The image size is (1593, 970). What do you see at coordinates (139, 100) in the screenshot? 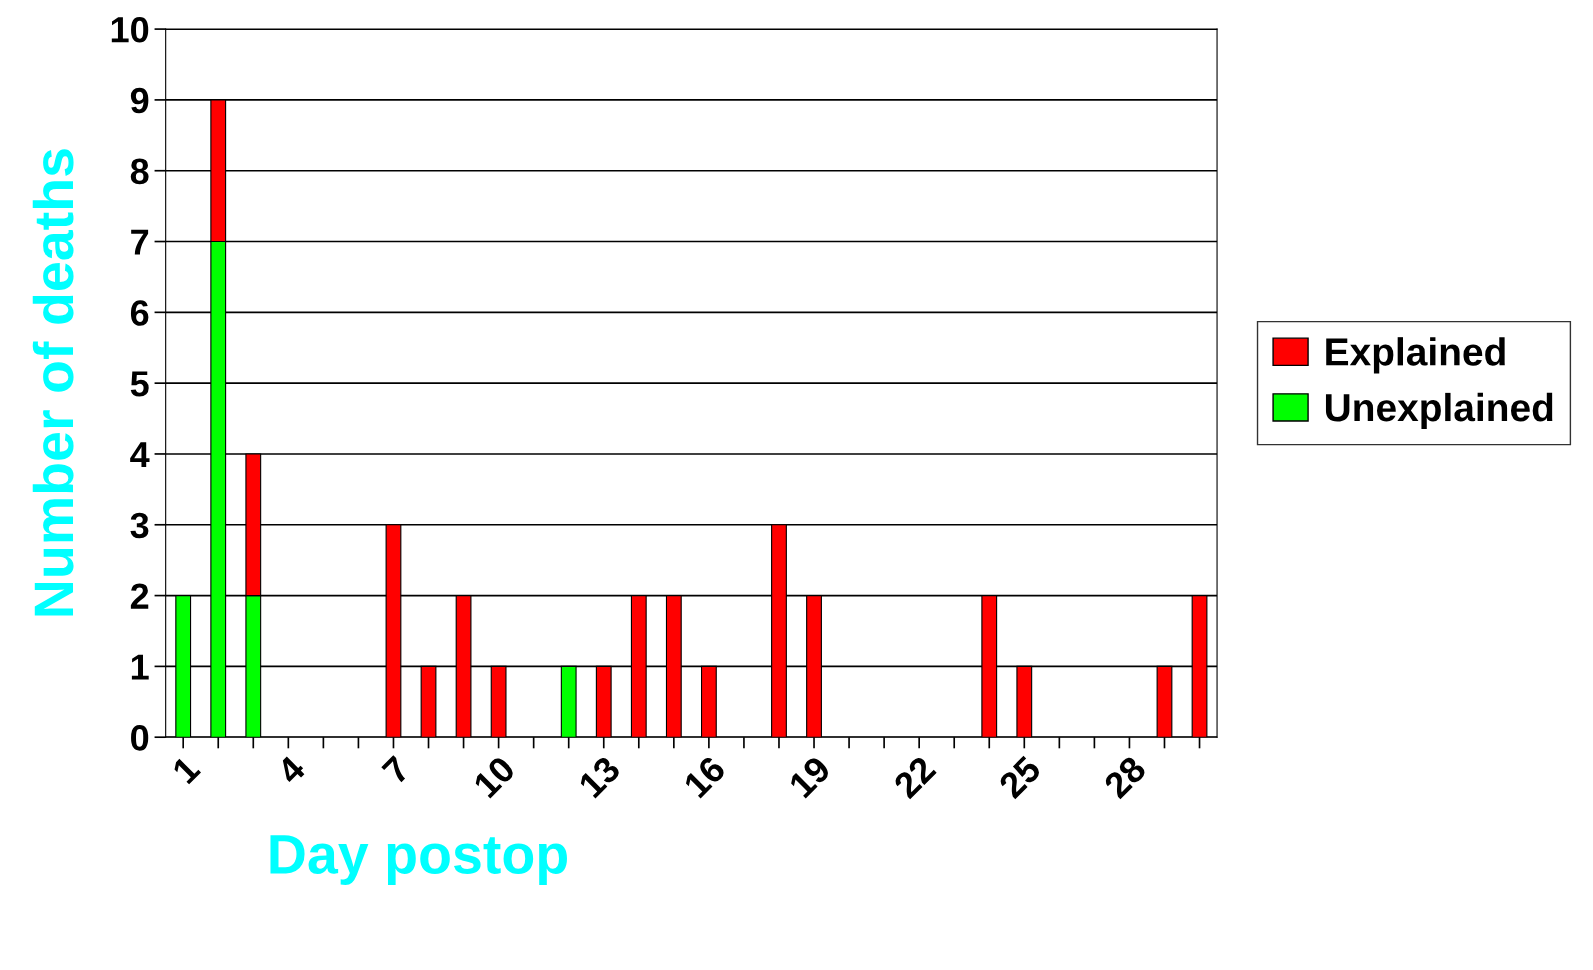
I see `y-tick-label: 9` at bounding box center [139, 100].